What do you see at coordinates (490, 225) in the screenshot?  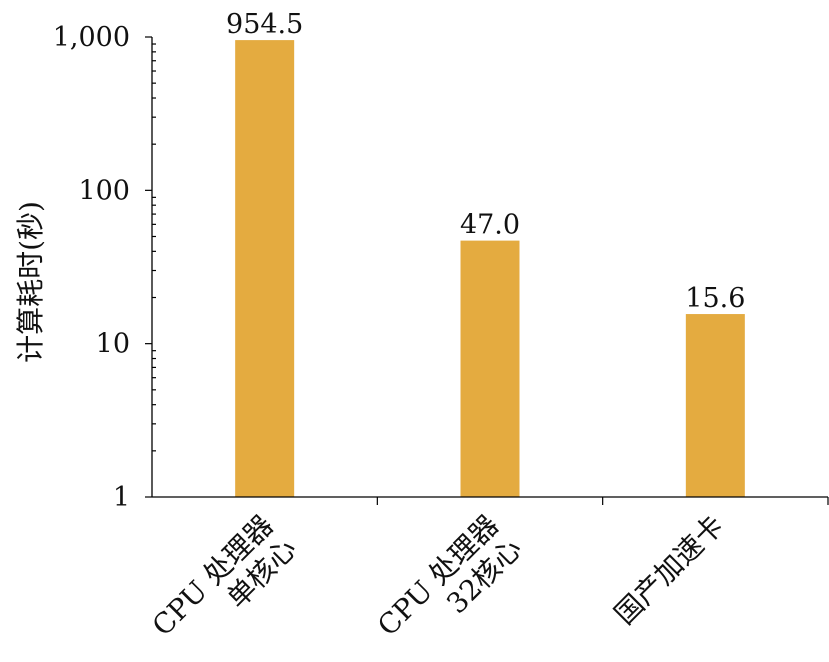 I see `bar-value-label: 47.0` at bounding box center [490, 225].